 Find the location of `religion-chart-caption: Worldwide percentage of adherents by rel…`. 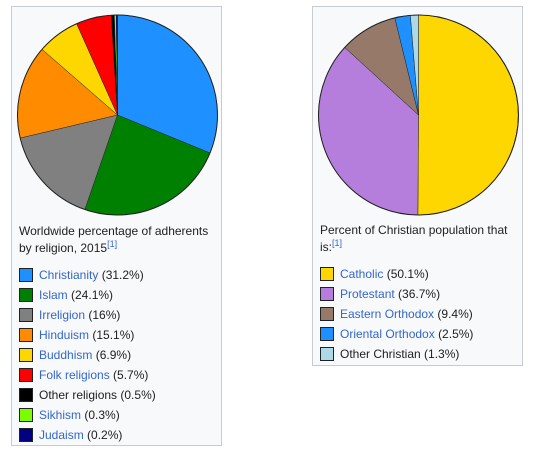

religion-chart-caption: Worldwide percentage of adherents by rel… is located at coordinates (119, 240).